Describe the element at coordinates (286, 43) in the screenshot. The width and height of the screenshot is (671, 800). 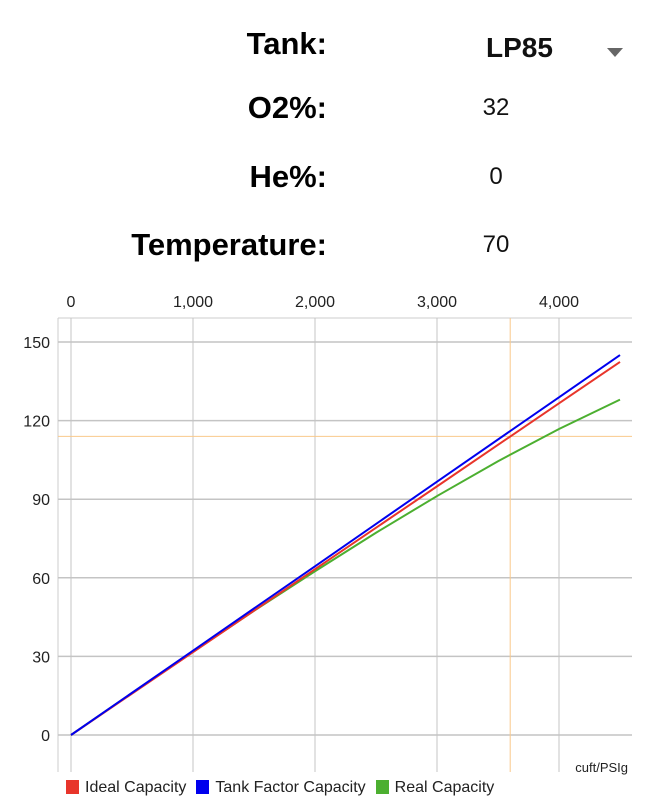
I see `tank-label: Tank:` at that location.